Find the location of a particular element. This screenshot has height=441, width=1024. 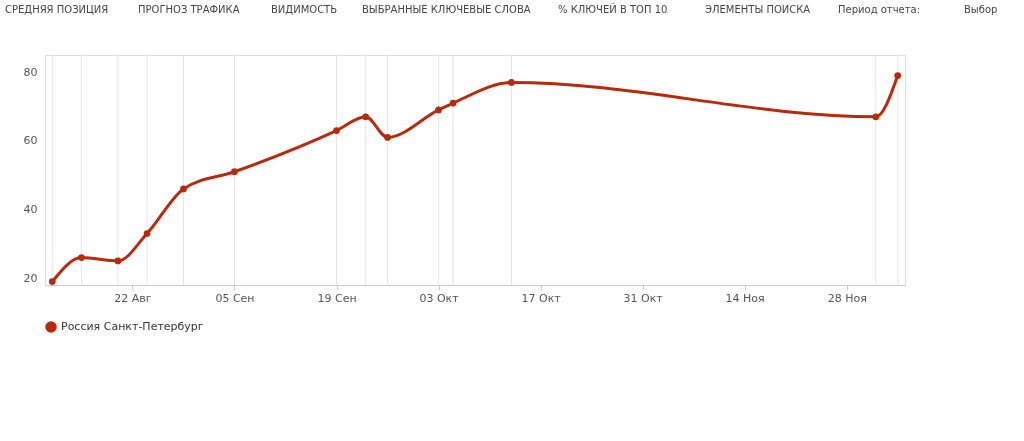

x-tick-label: 31 Окт is located at coordinates (643, 298).